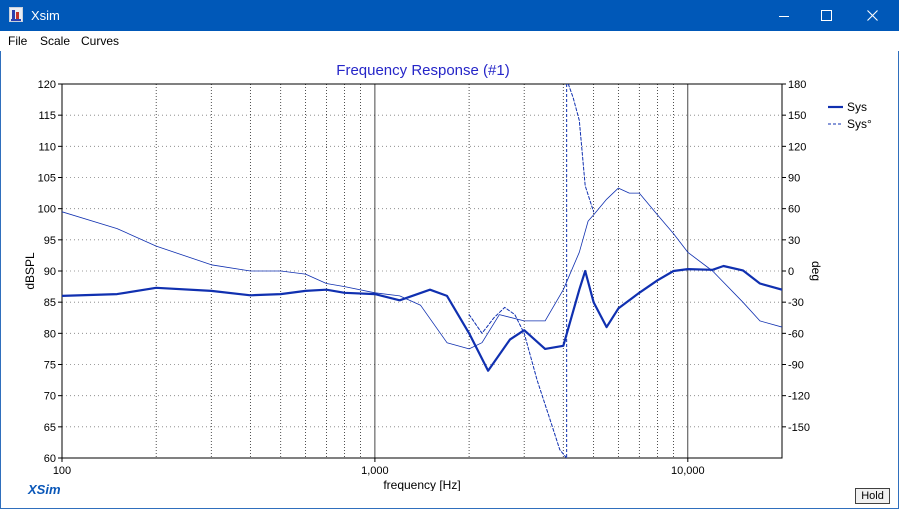 Image resolution: width=899 pixels, height=509 pixels. I want to click on menu-file: File, so click(18, 41).